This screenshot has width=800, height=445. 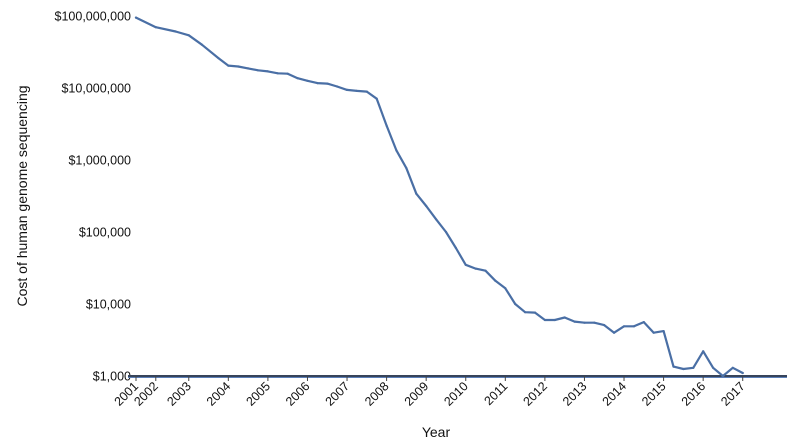 I want to click on x-tick-label: 2008, so click(x=377, y=394).